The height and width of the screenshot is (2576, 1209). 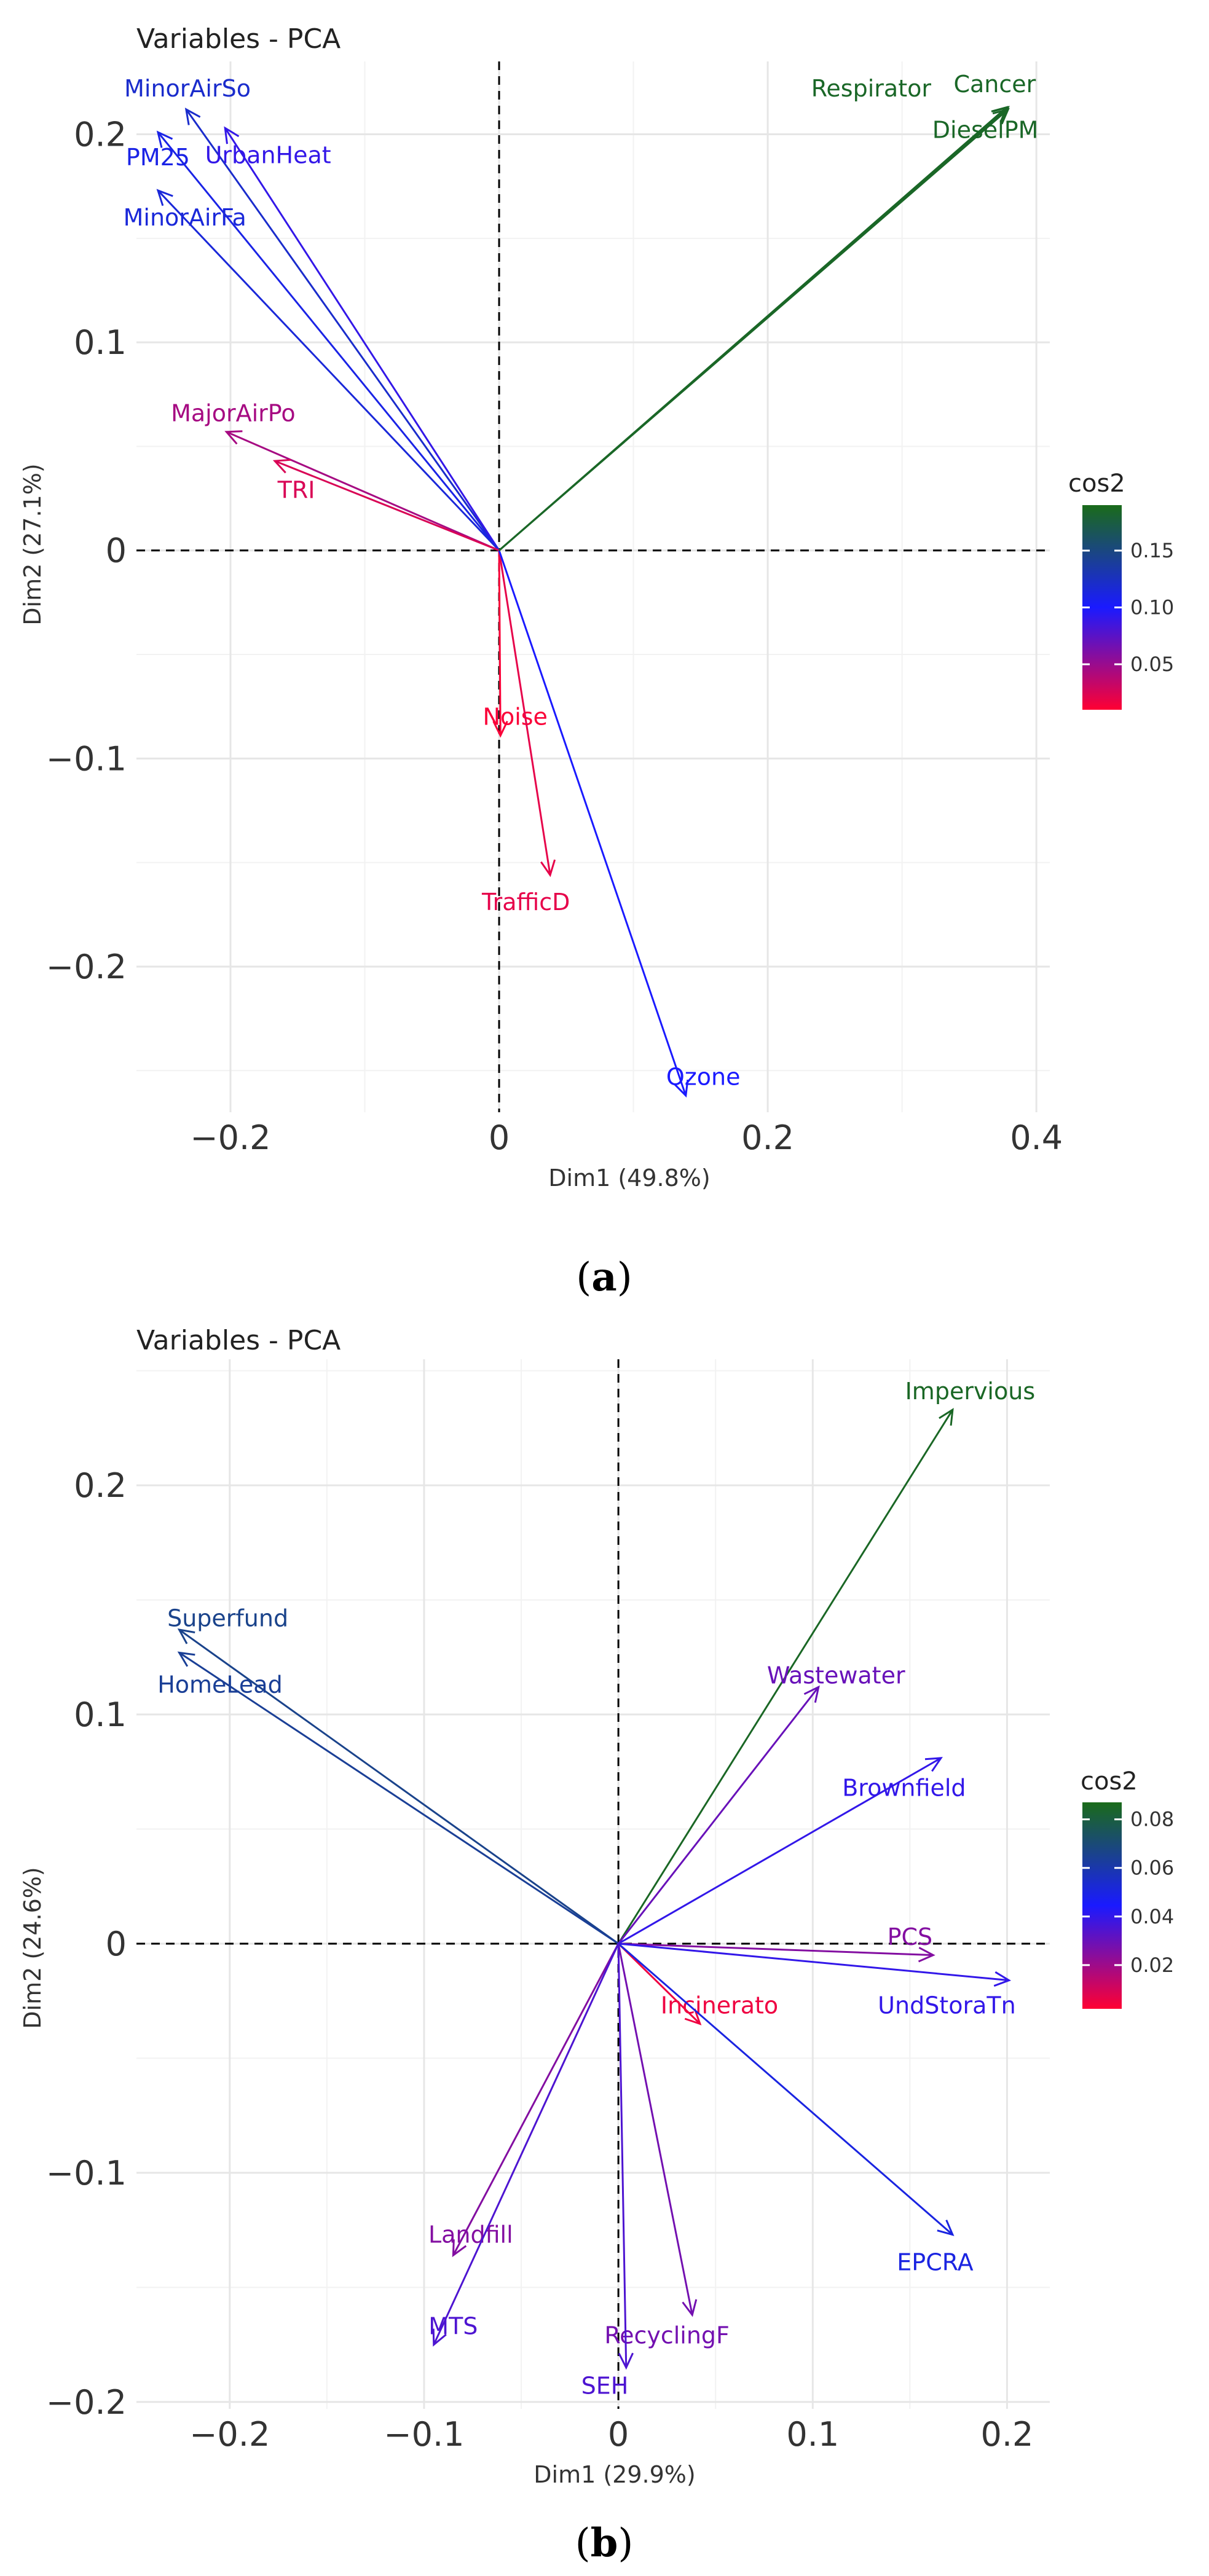 I want to click on variable-arrow: MinorAirFa, so click(x=312, y=370).